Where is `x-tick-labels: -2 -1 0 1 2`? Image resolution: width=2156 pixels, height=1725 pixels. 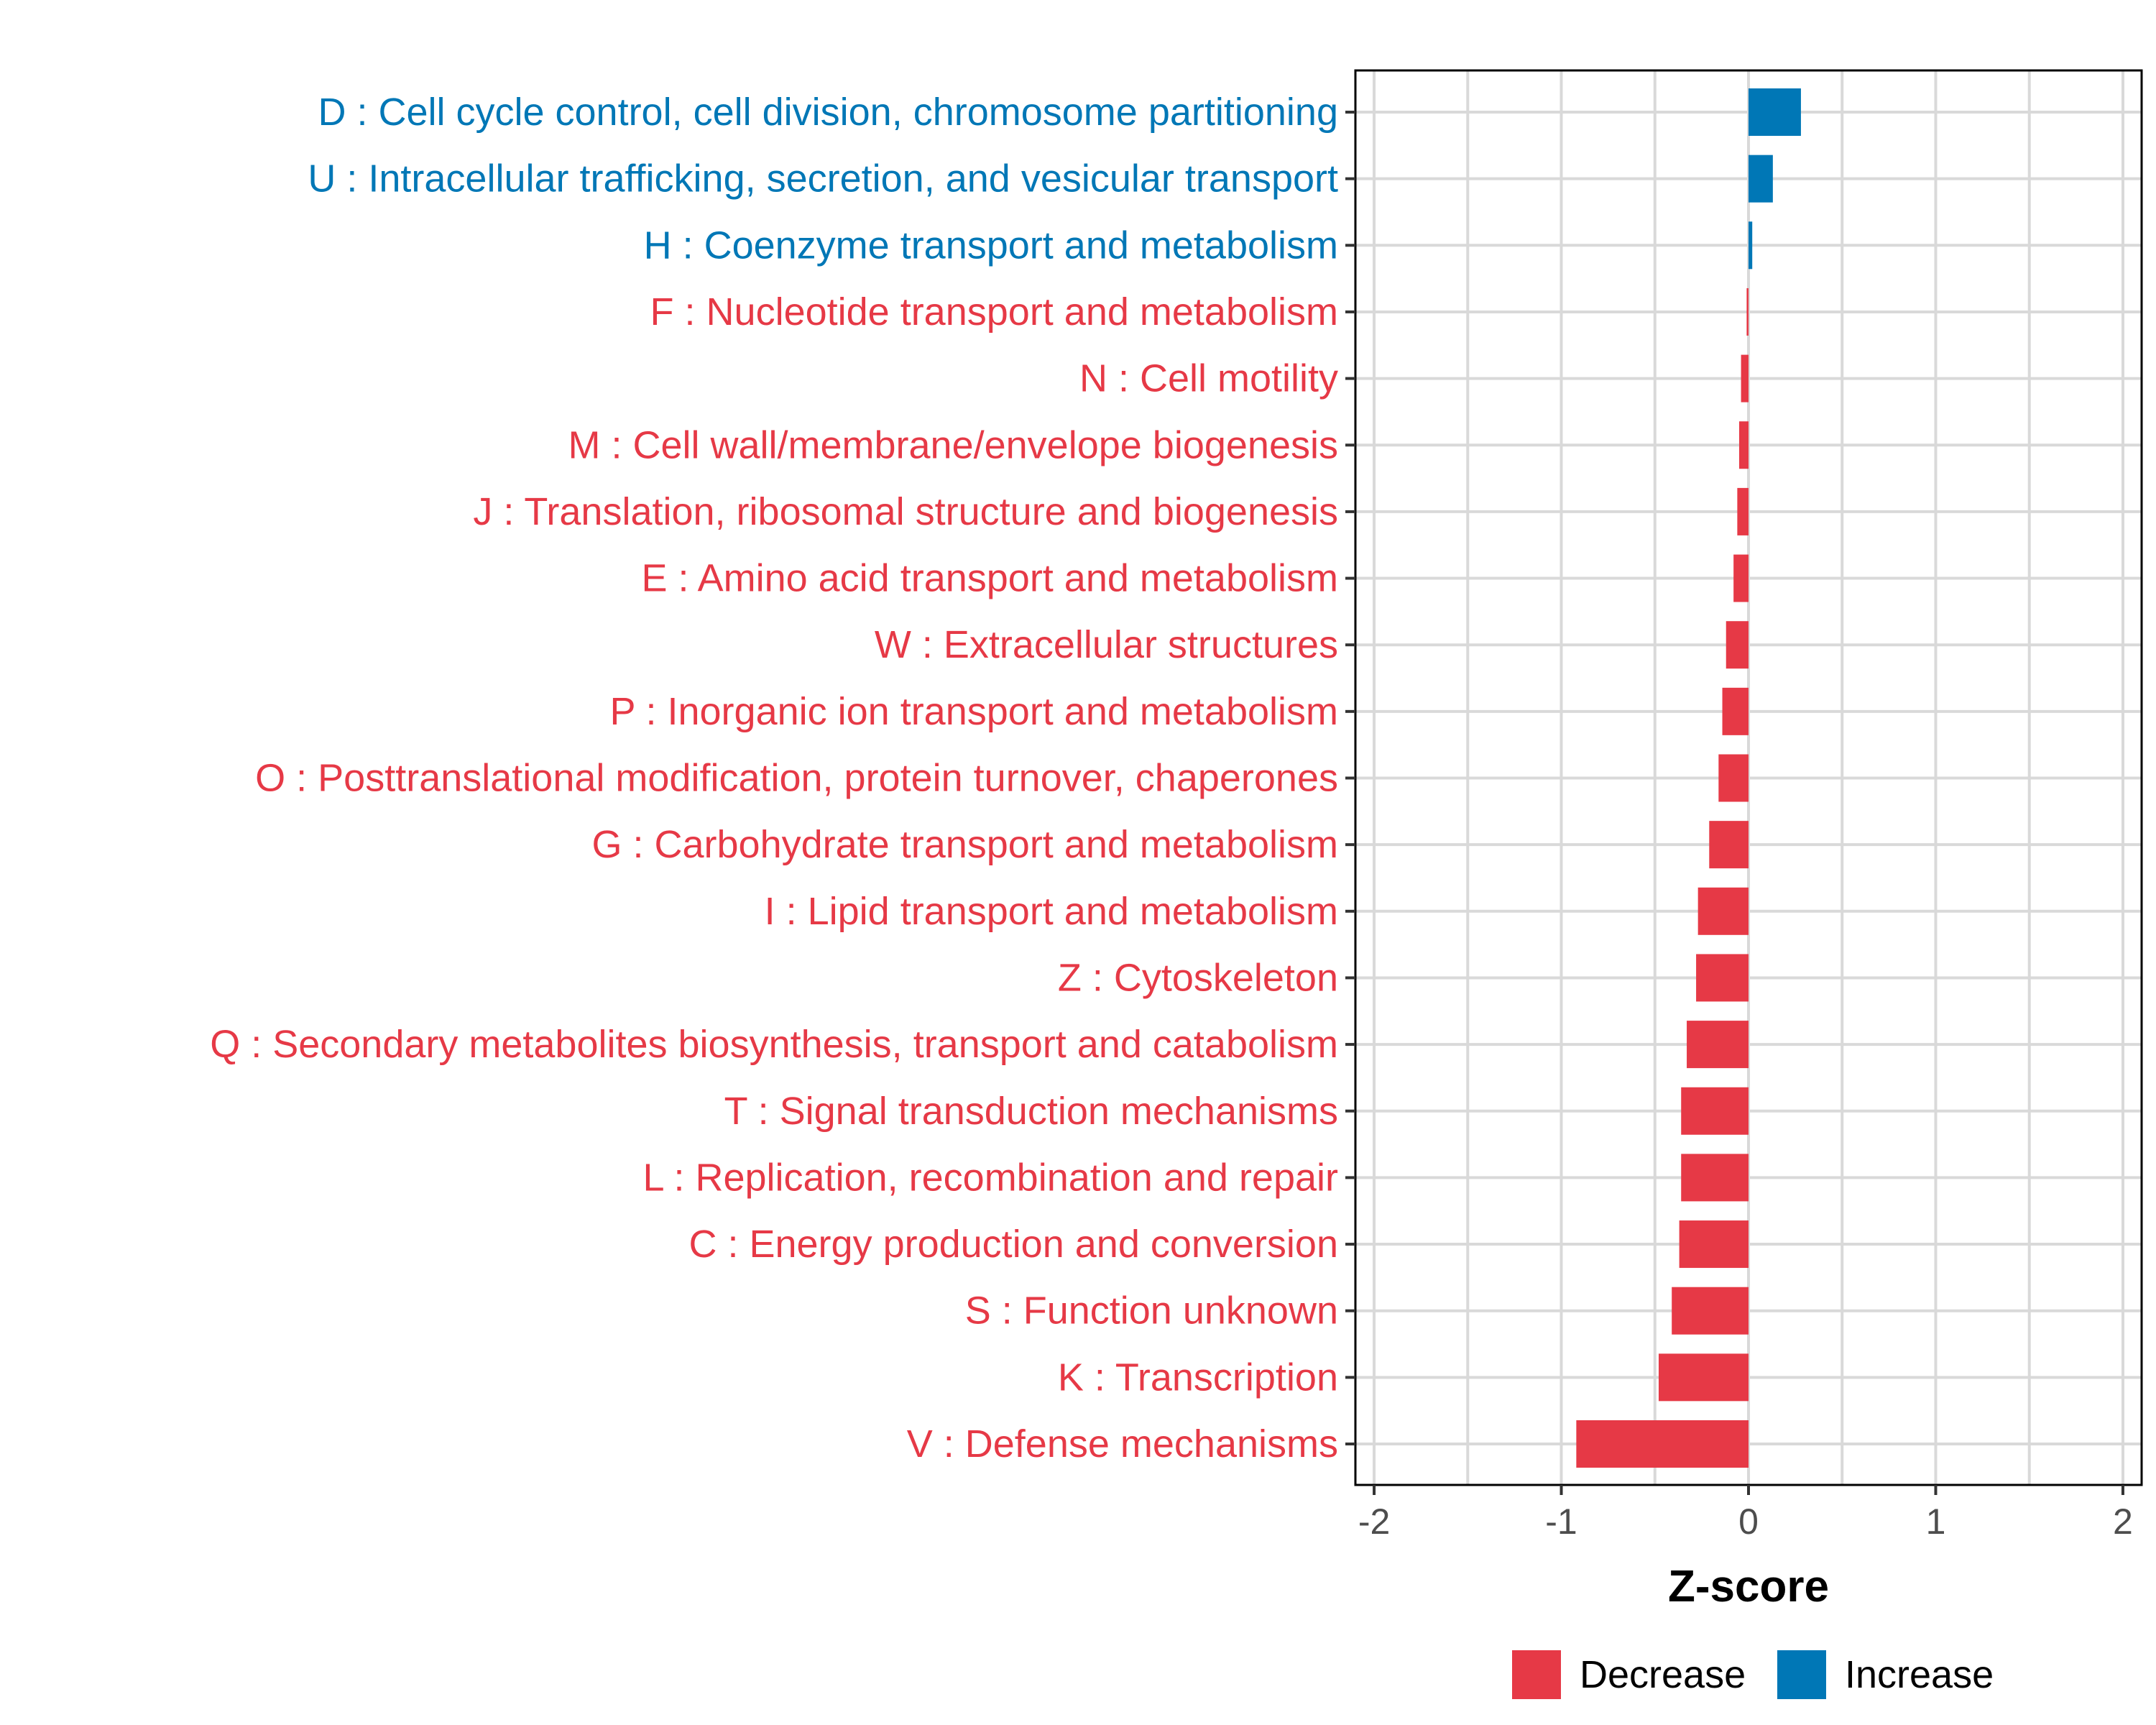
x-tick-labels: -2 -1 0 1 2 is located at coordinates (1745, 1521).